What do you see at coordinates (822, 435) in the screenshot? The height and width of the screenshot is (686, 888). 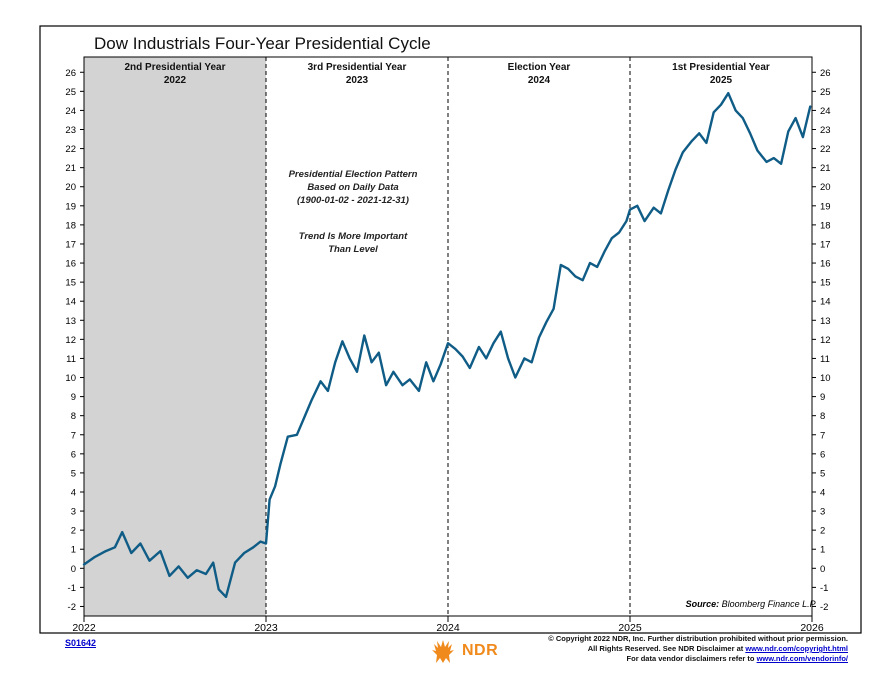 I see `y-tick-label-right: 7` at bounding box center [822, 435].